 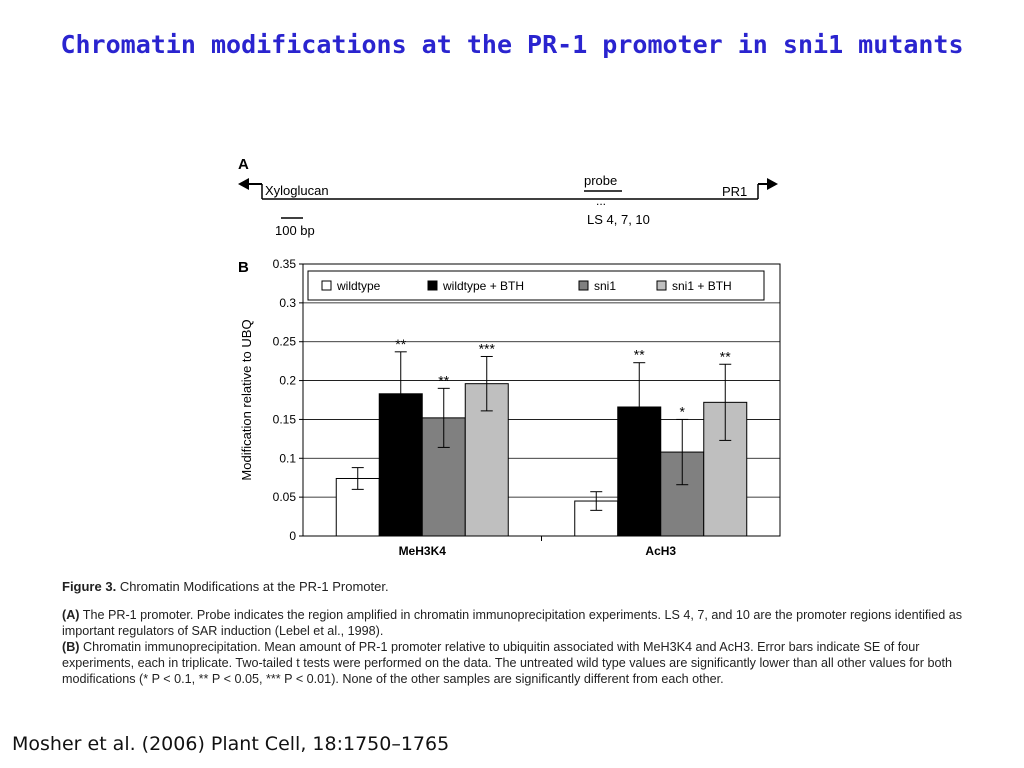 I want to click on legend-label: sni1 + BTH, so click(x=702, y=286).